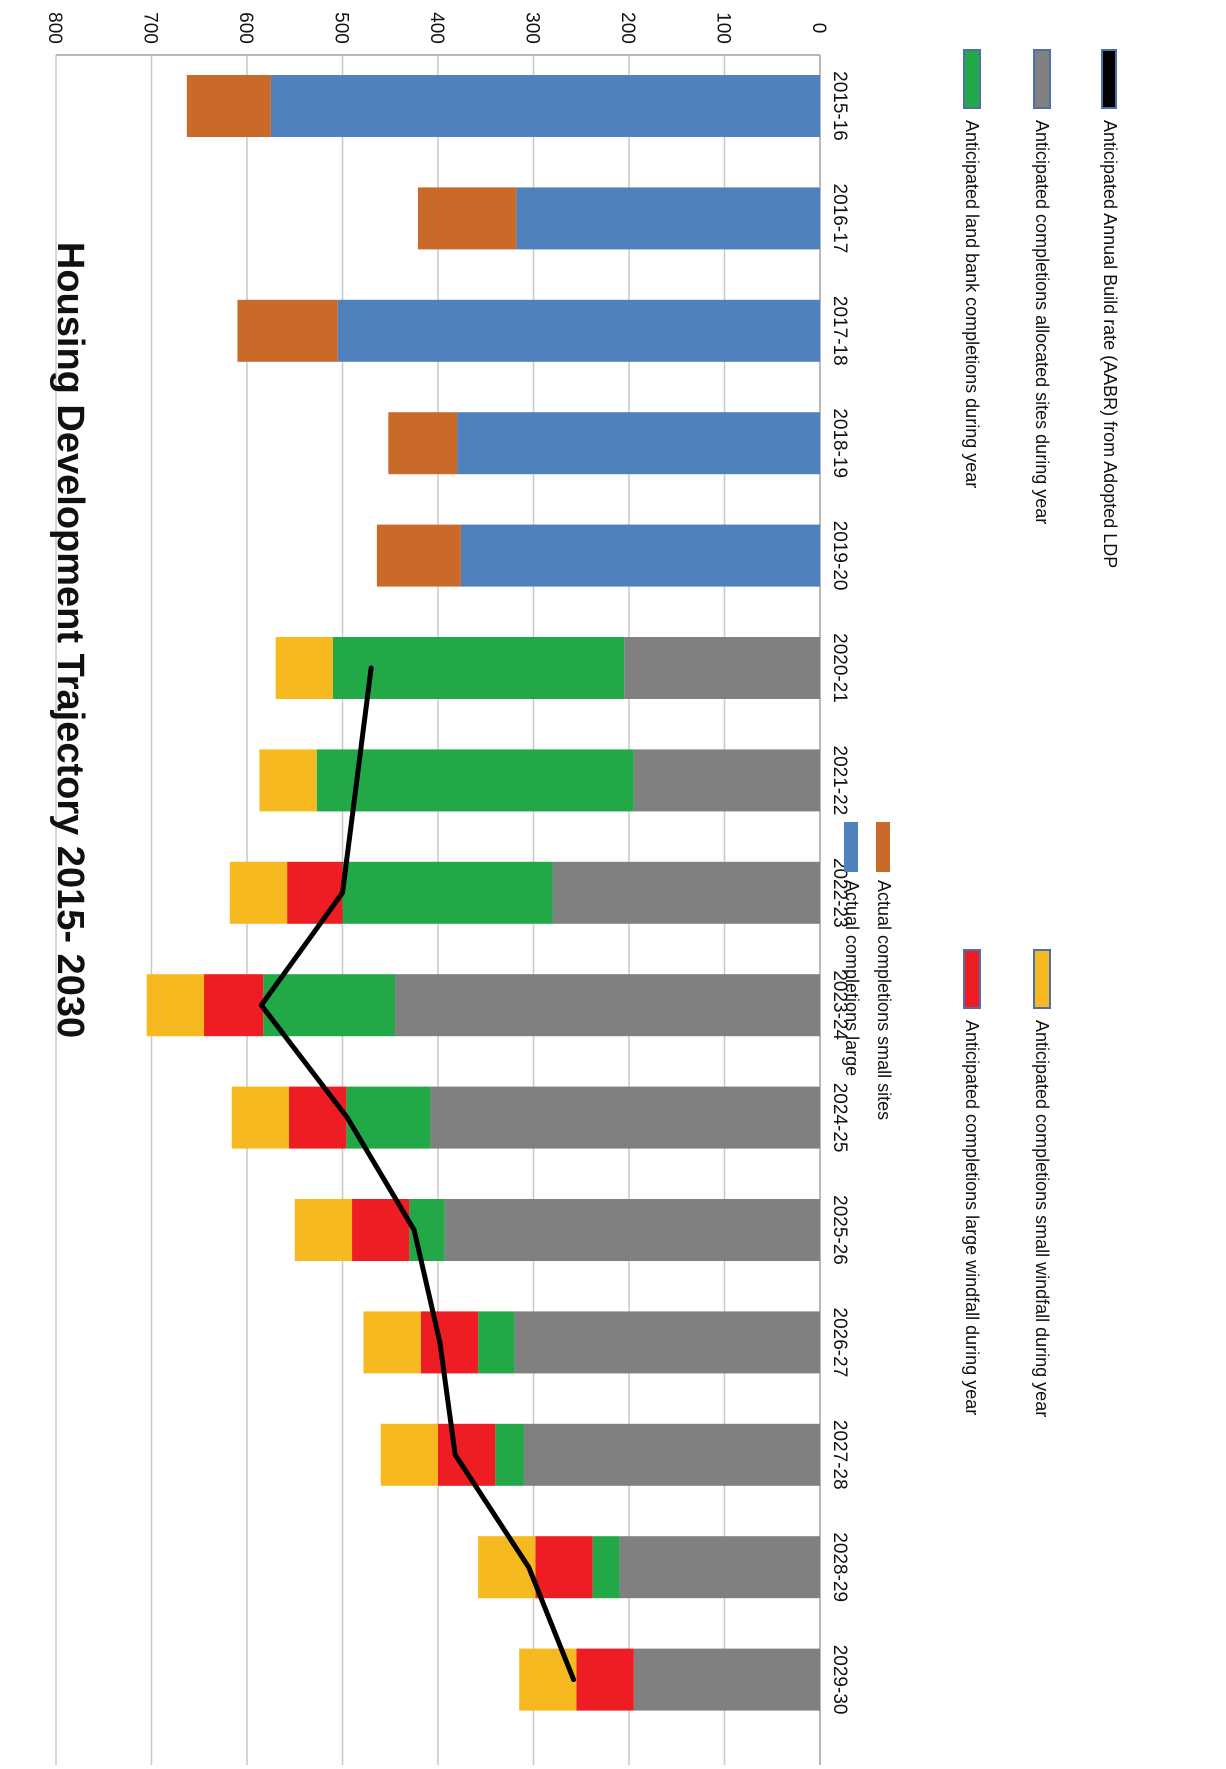  I want to click on y-tick-label: 500, so click(341, 28).